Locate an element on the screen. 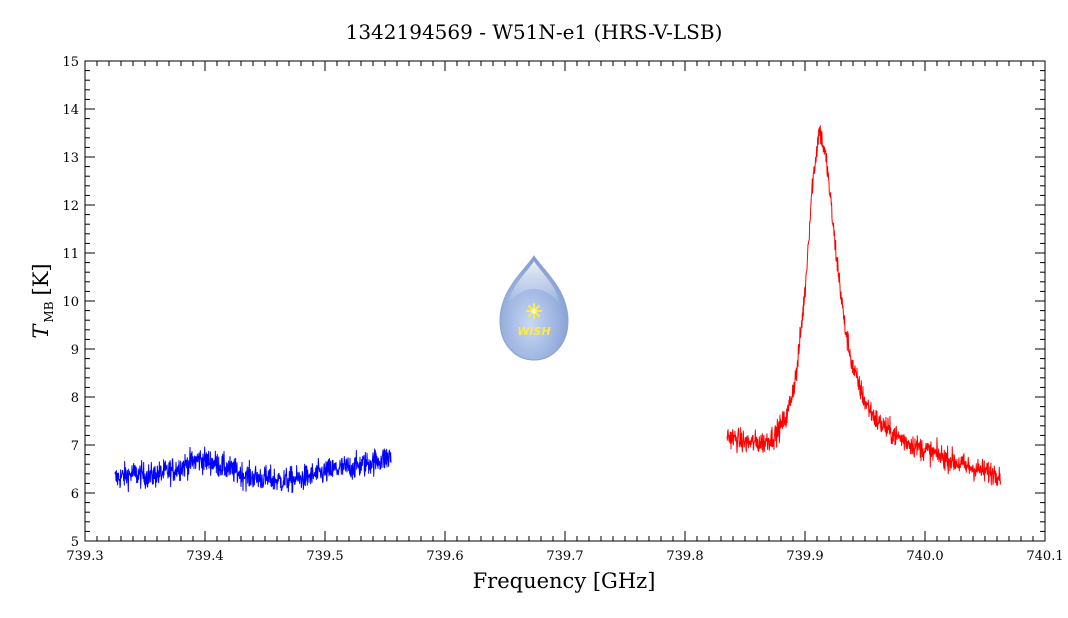 The width and height of the screenshot is (1068, 618). y-tick-label: 12 is located at coordinates (70, 206).